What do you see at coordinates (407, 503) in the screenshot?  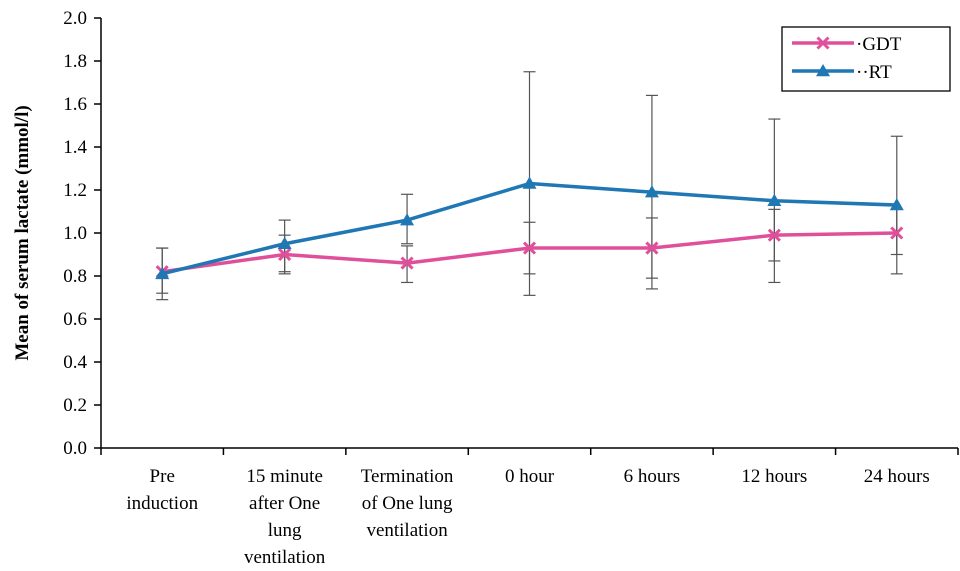 I see `x-category-label: of One lung` at bounding box center [407, 503].